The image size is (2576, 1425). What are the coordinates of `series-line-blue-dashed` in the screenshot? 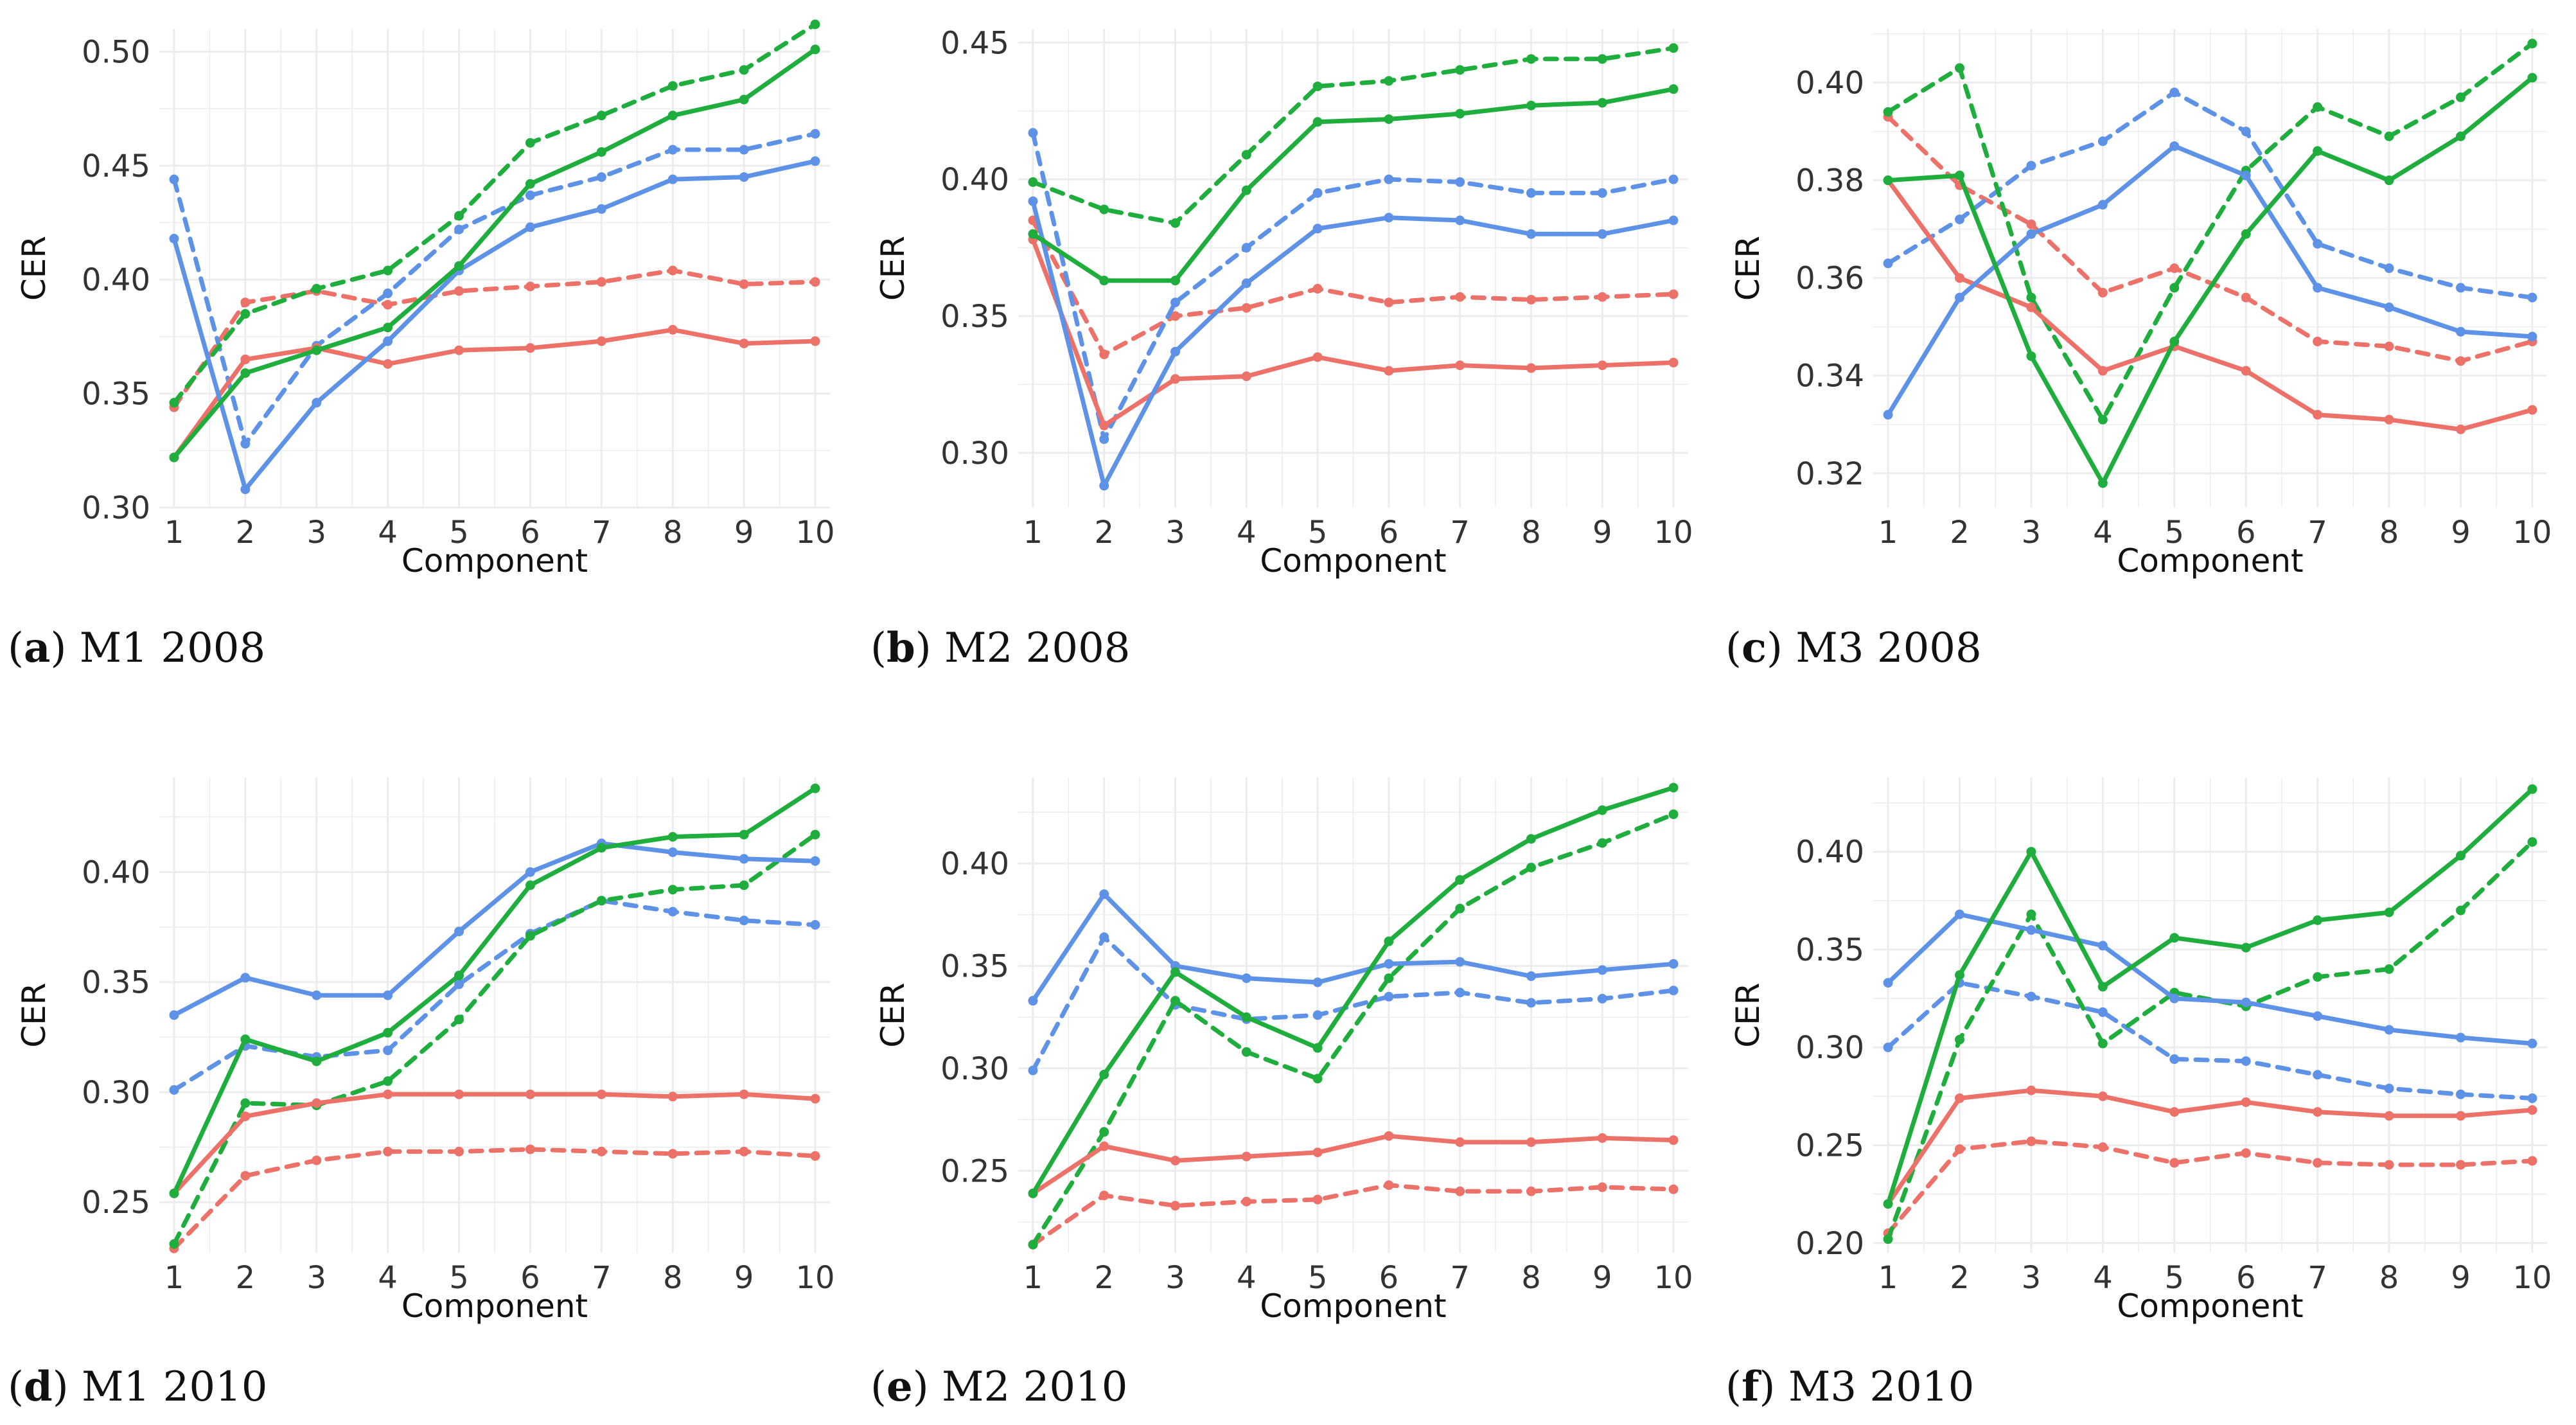 It's located at (1353, 286).